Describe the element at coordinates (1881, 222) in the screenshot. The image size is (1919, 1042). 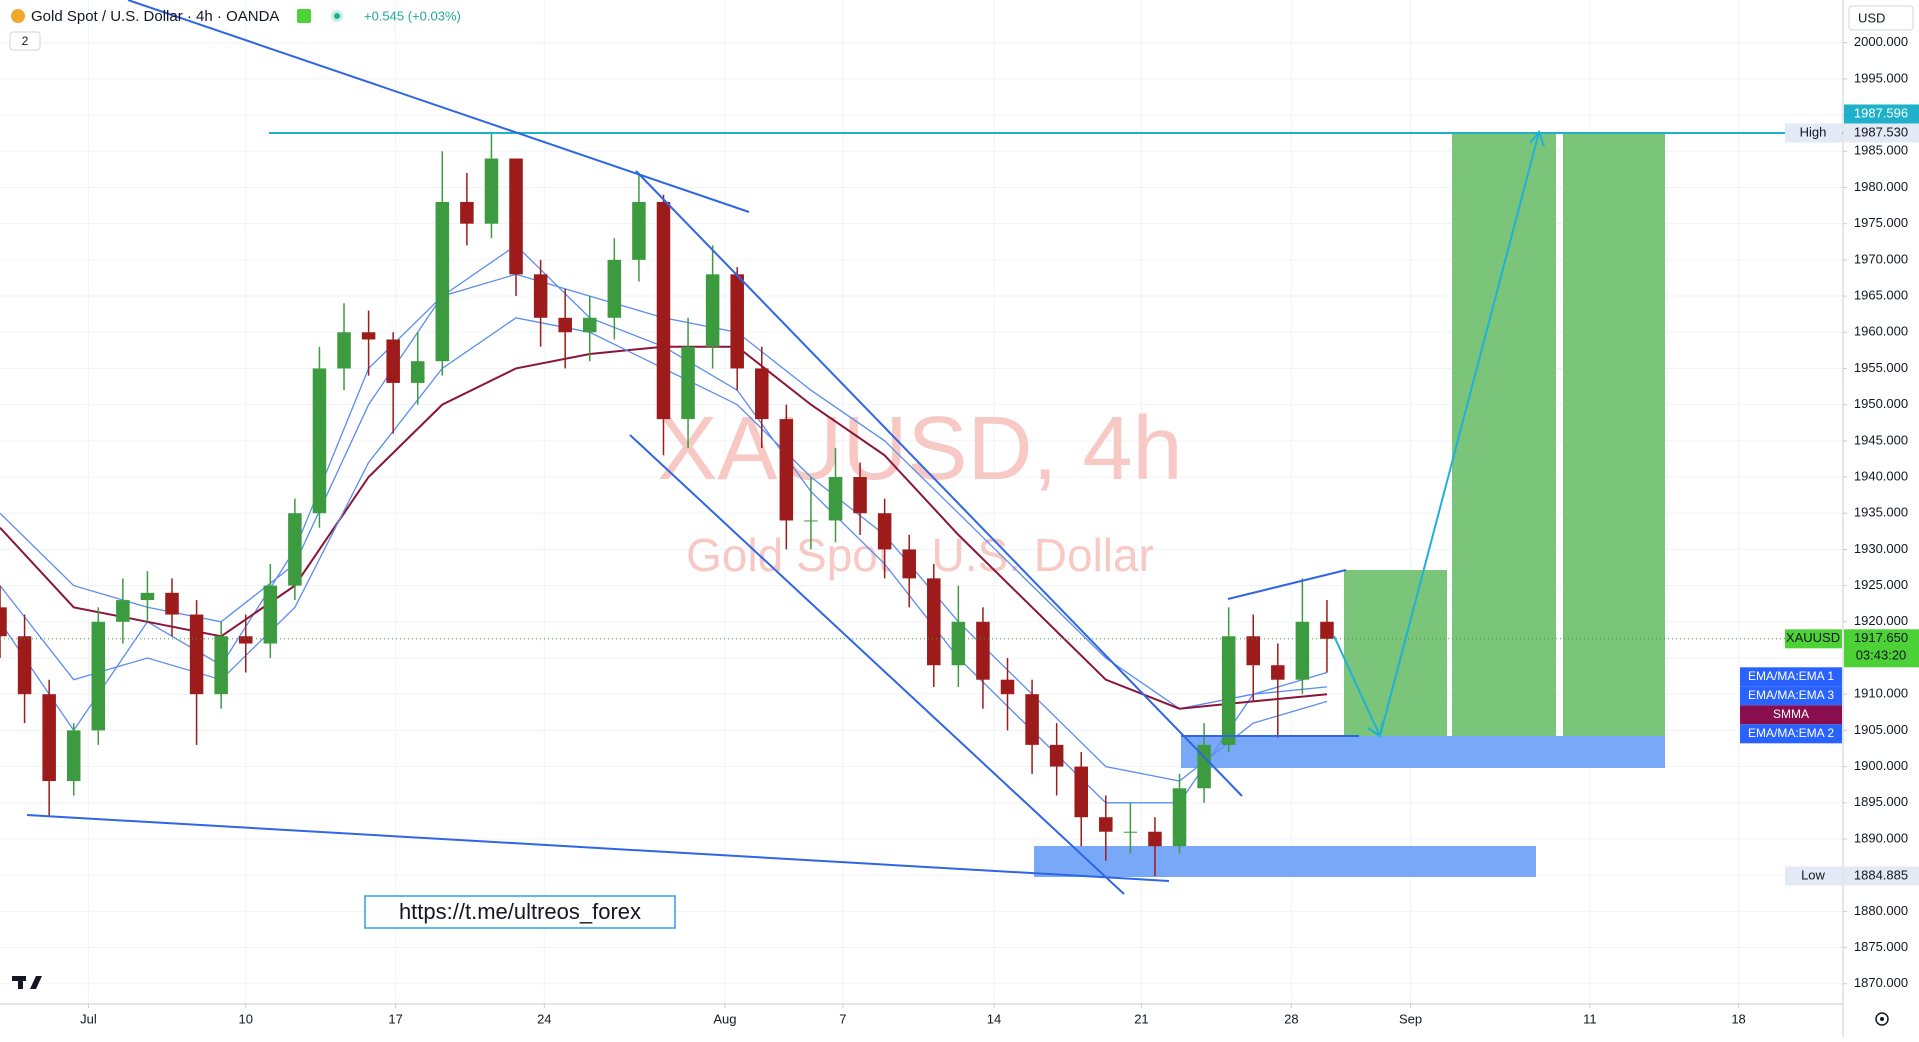
I see `y-tick-label: 1975.000` at that location.